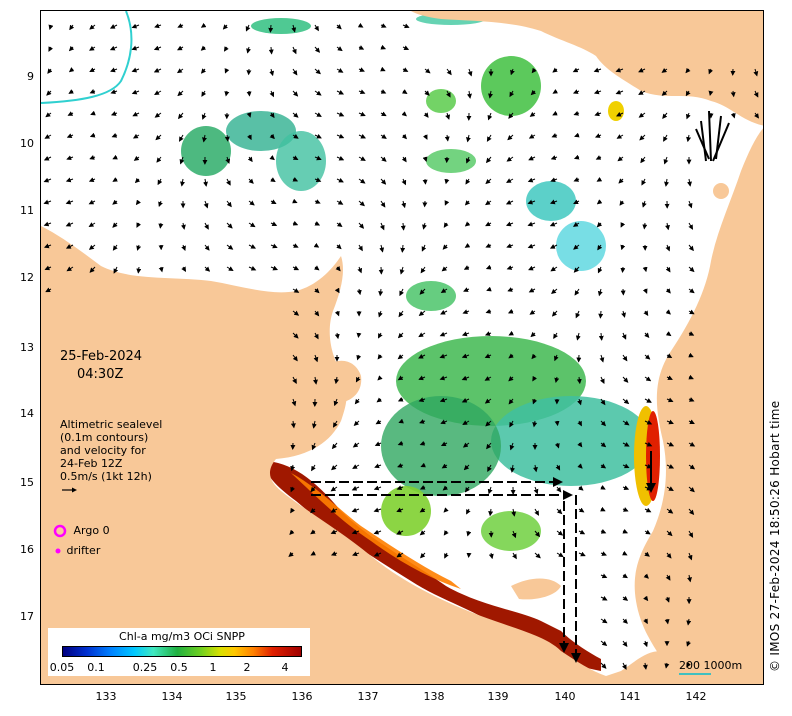 The width and height of the screenshot is (792, 716). I want to click on lon-tick: 137, so click(368, 696).